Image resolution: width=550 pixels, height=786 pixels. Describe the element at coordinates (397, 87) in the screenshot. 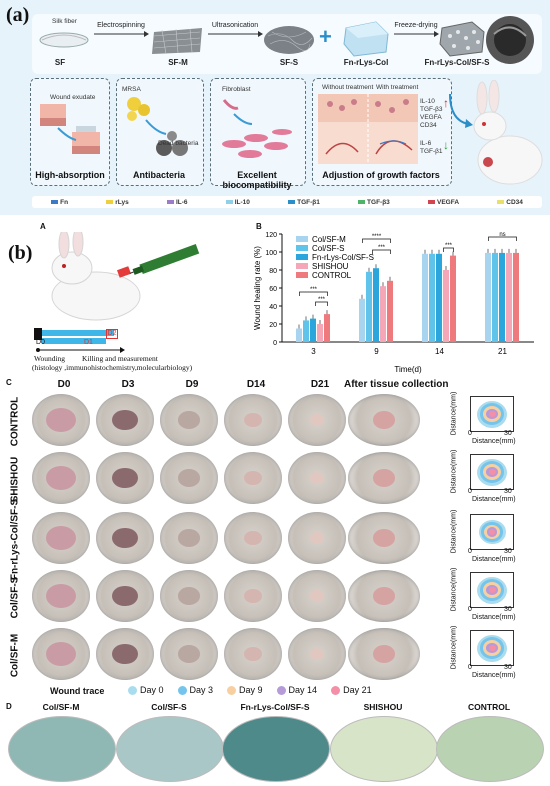

I see `note-with-treatment: With treatment` at that location.